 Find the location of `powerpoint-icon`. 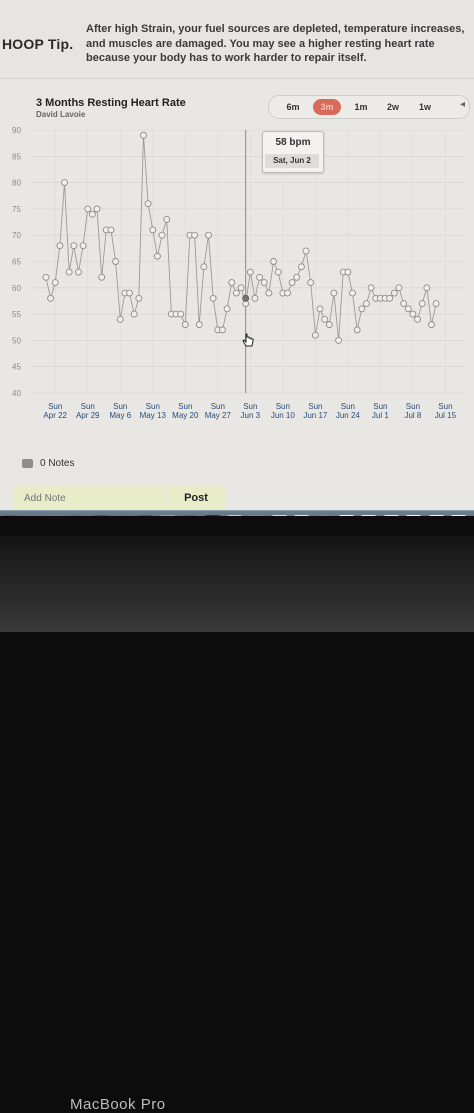

powerpoint-icon is located at coordinates (122, 515).